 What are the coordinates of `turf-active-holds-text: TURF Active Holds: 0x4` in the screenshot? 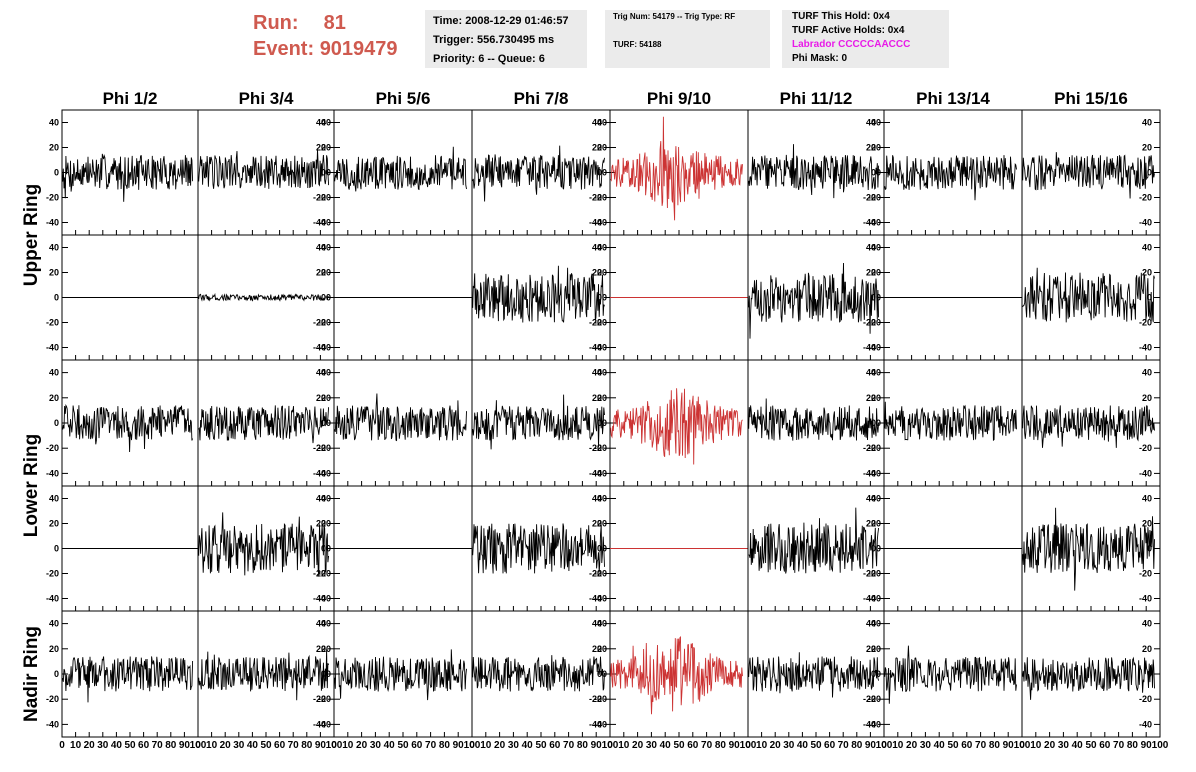 It's located at (848, 30).